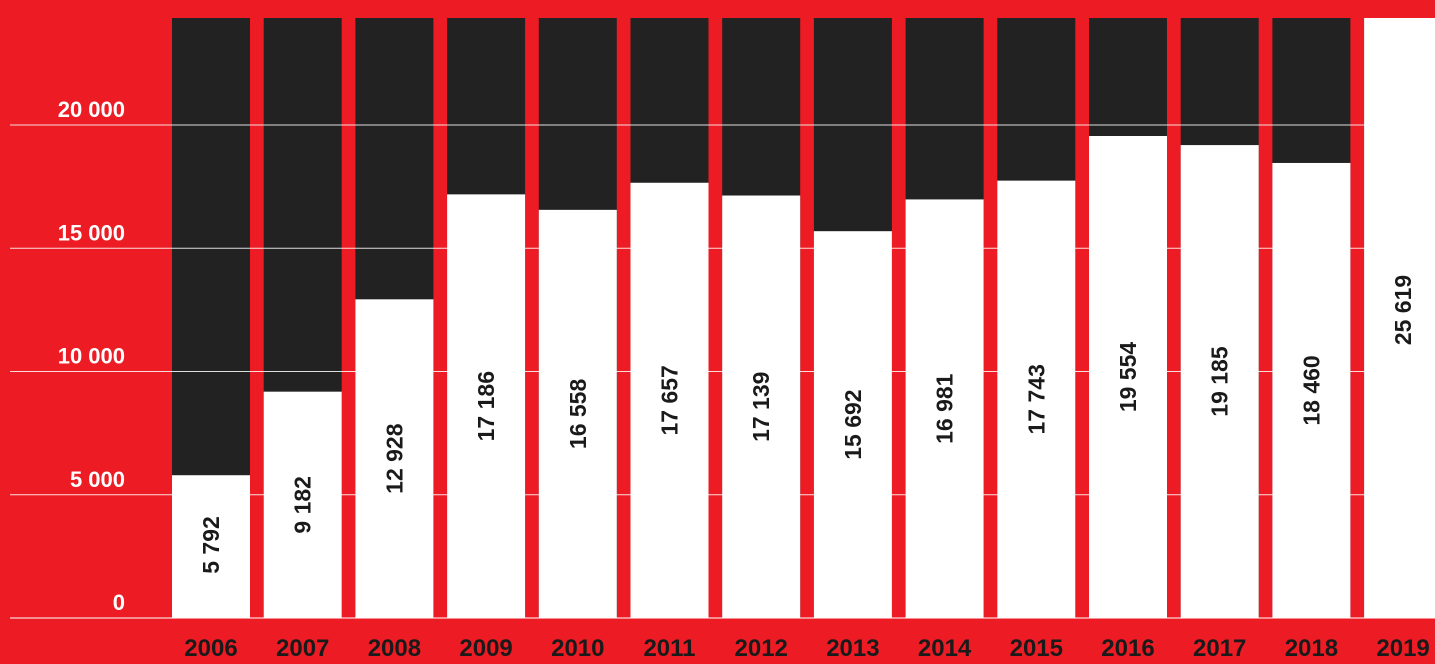 Image resolution: width=1435 pixels, height=664 pixels. I want to click on y-tick-5000: 5 000, so click(97, 479).